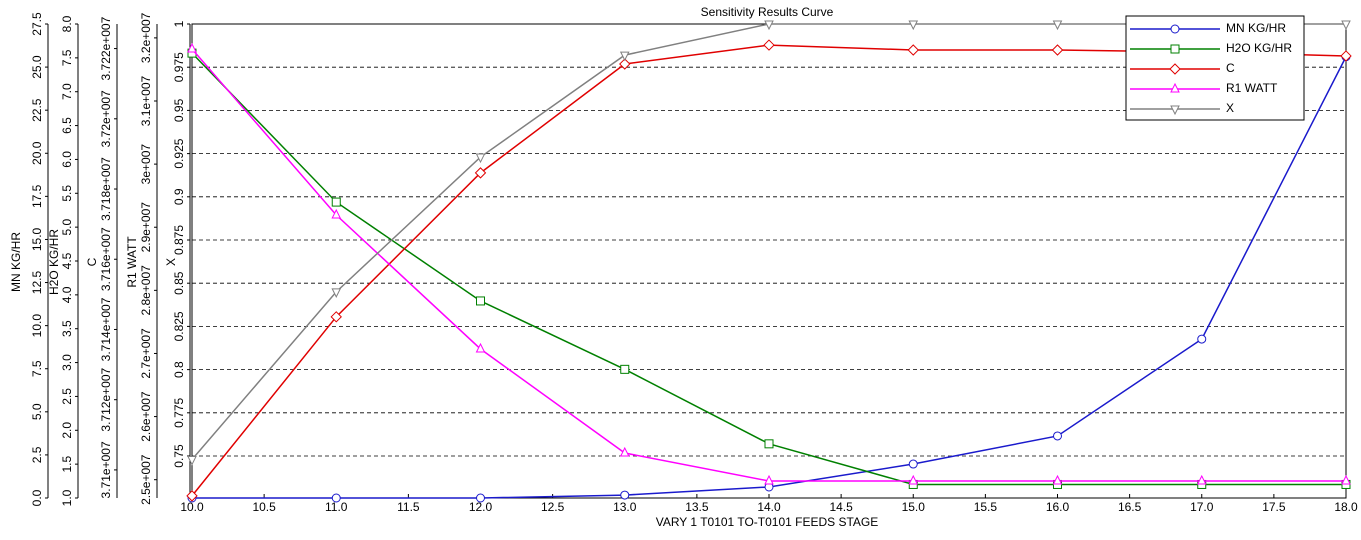 This screenshot has width=1361, height=540. Describe the element at coordinates (37, 110) in the screenshot. I see `y-tick-label: 22.5` at that location.